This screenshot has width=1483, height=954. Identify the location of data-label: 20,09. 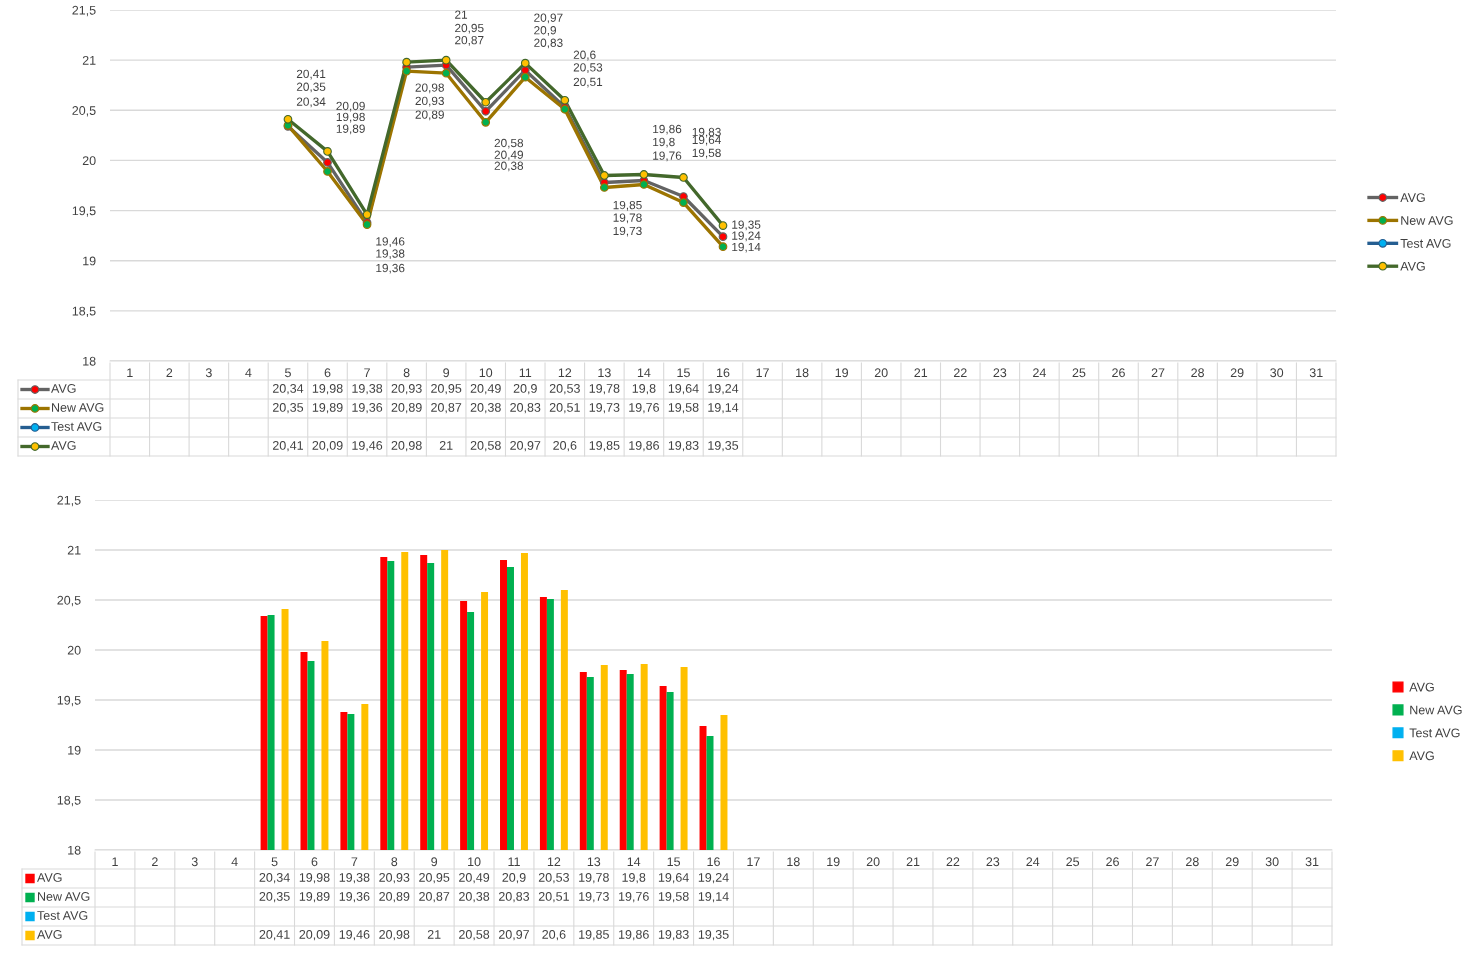
(314, 935).